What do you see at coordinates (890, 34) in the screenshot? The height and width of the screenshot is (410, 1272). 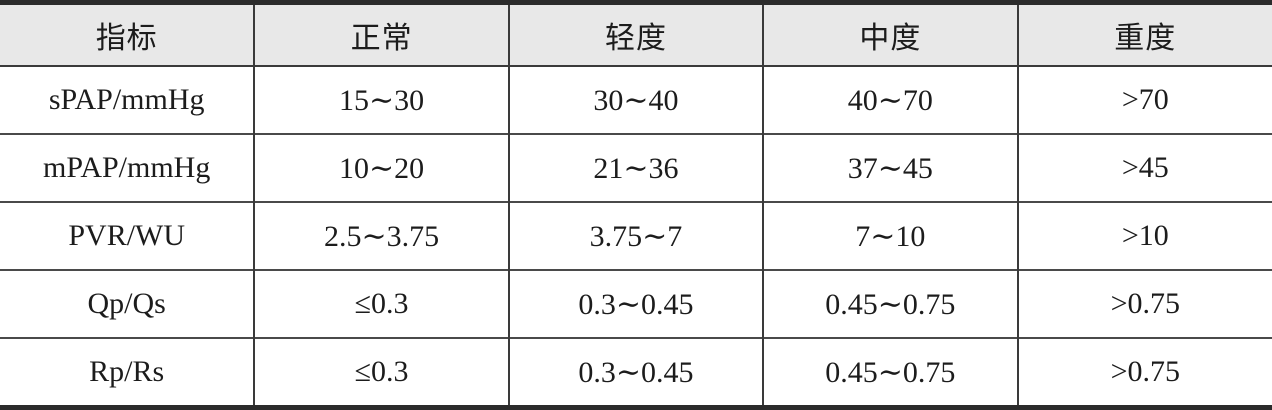 I see `header-cell-moderate: 中度` at bounding box center [890, 34].